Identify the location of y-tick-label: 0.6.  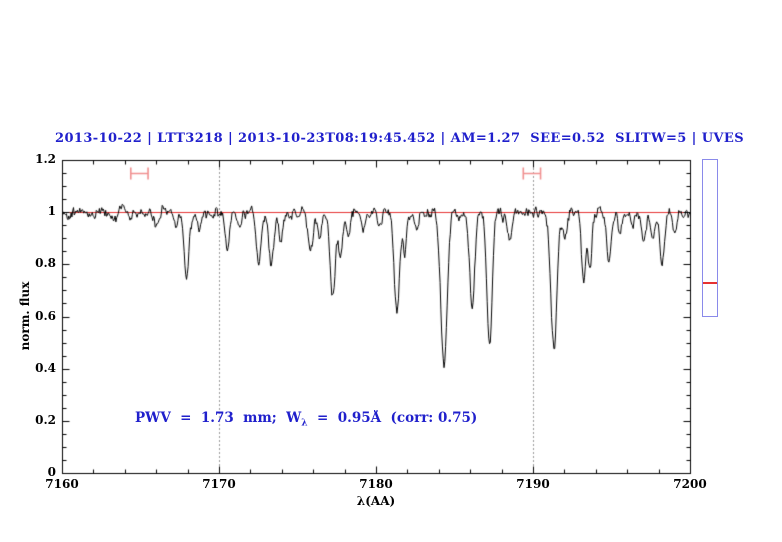
(45, 315).